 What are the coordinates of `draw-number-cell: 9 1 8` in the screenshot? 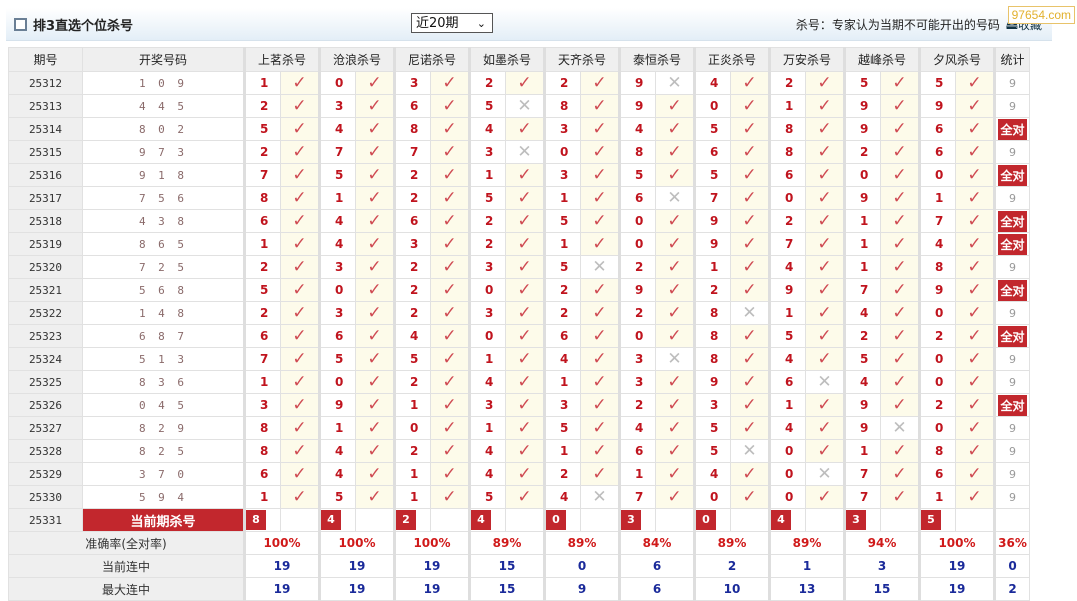 It's located at (163, 175).